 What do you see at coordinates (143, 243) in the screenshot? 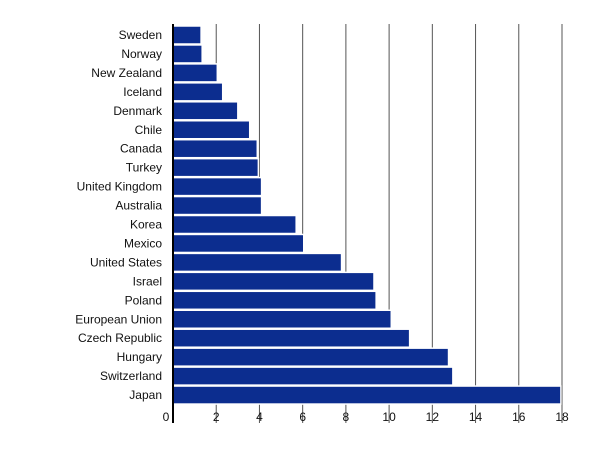
I see `category-label: Mexico` at bounding box center [143, 243].